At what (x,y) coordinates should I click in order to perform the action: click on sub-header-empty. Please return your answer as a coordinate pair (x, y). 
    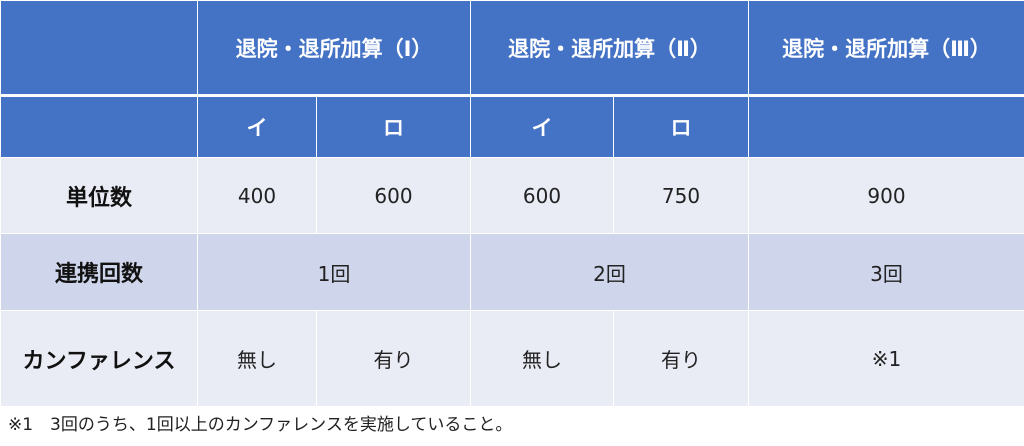
    Looking at the image, I should click on (886, 126).